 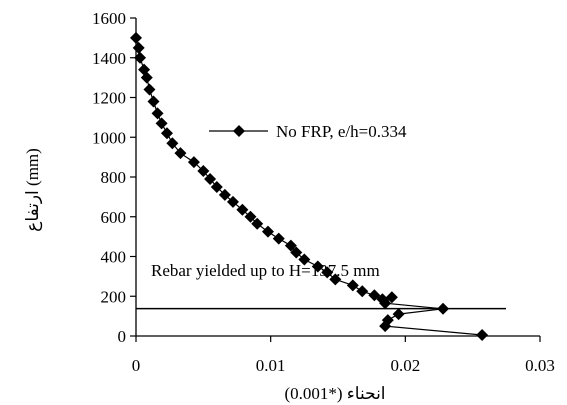 What do you see at coordinates (136, 365) in the screenshot?
I see `x-tick-label: 0` at bounding box center [136, 365].